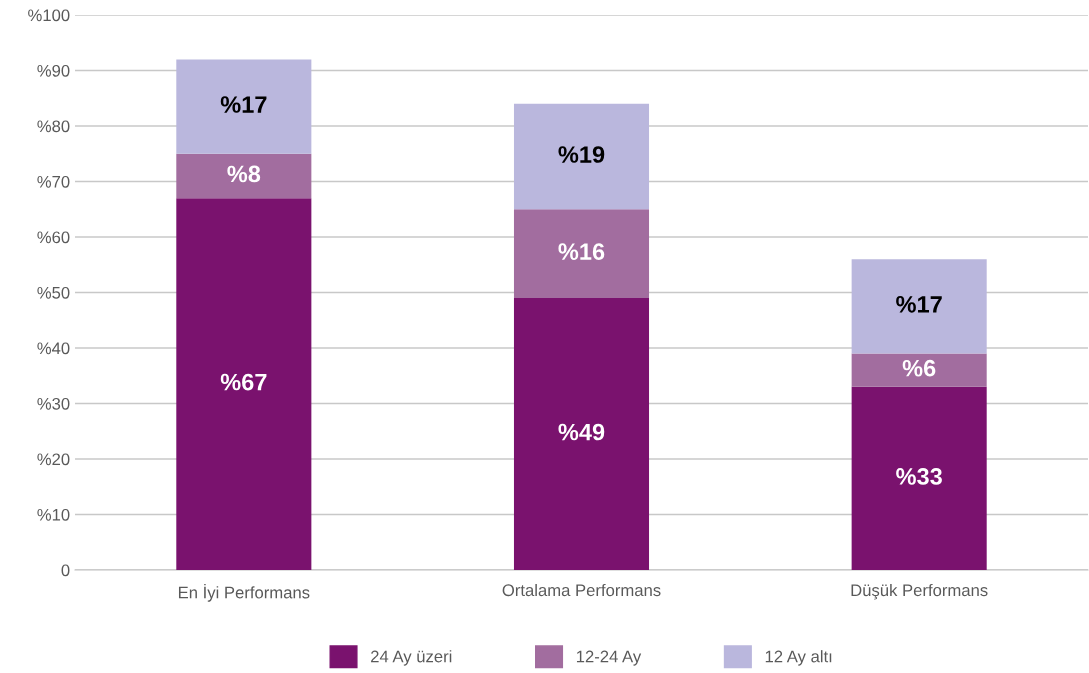 The width and height of the screenshot is (1089, 673). Describe the element at coordinates (244, 592) in the screenshot. I see `x-tick-label: En İyi Performans` at that location.